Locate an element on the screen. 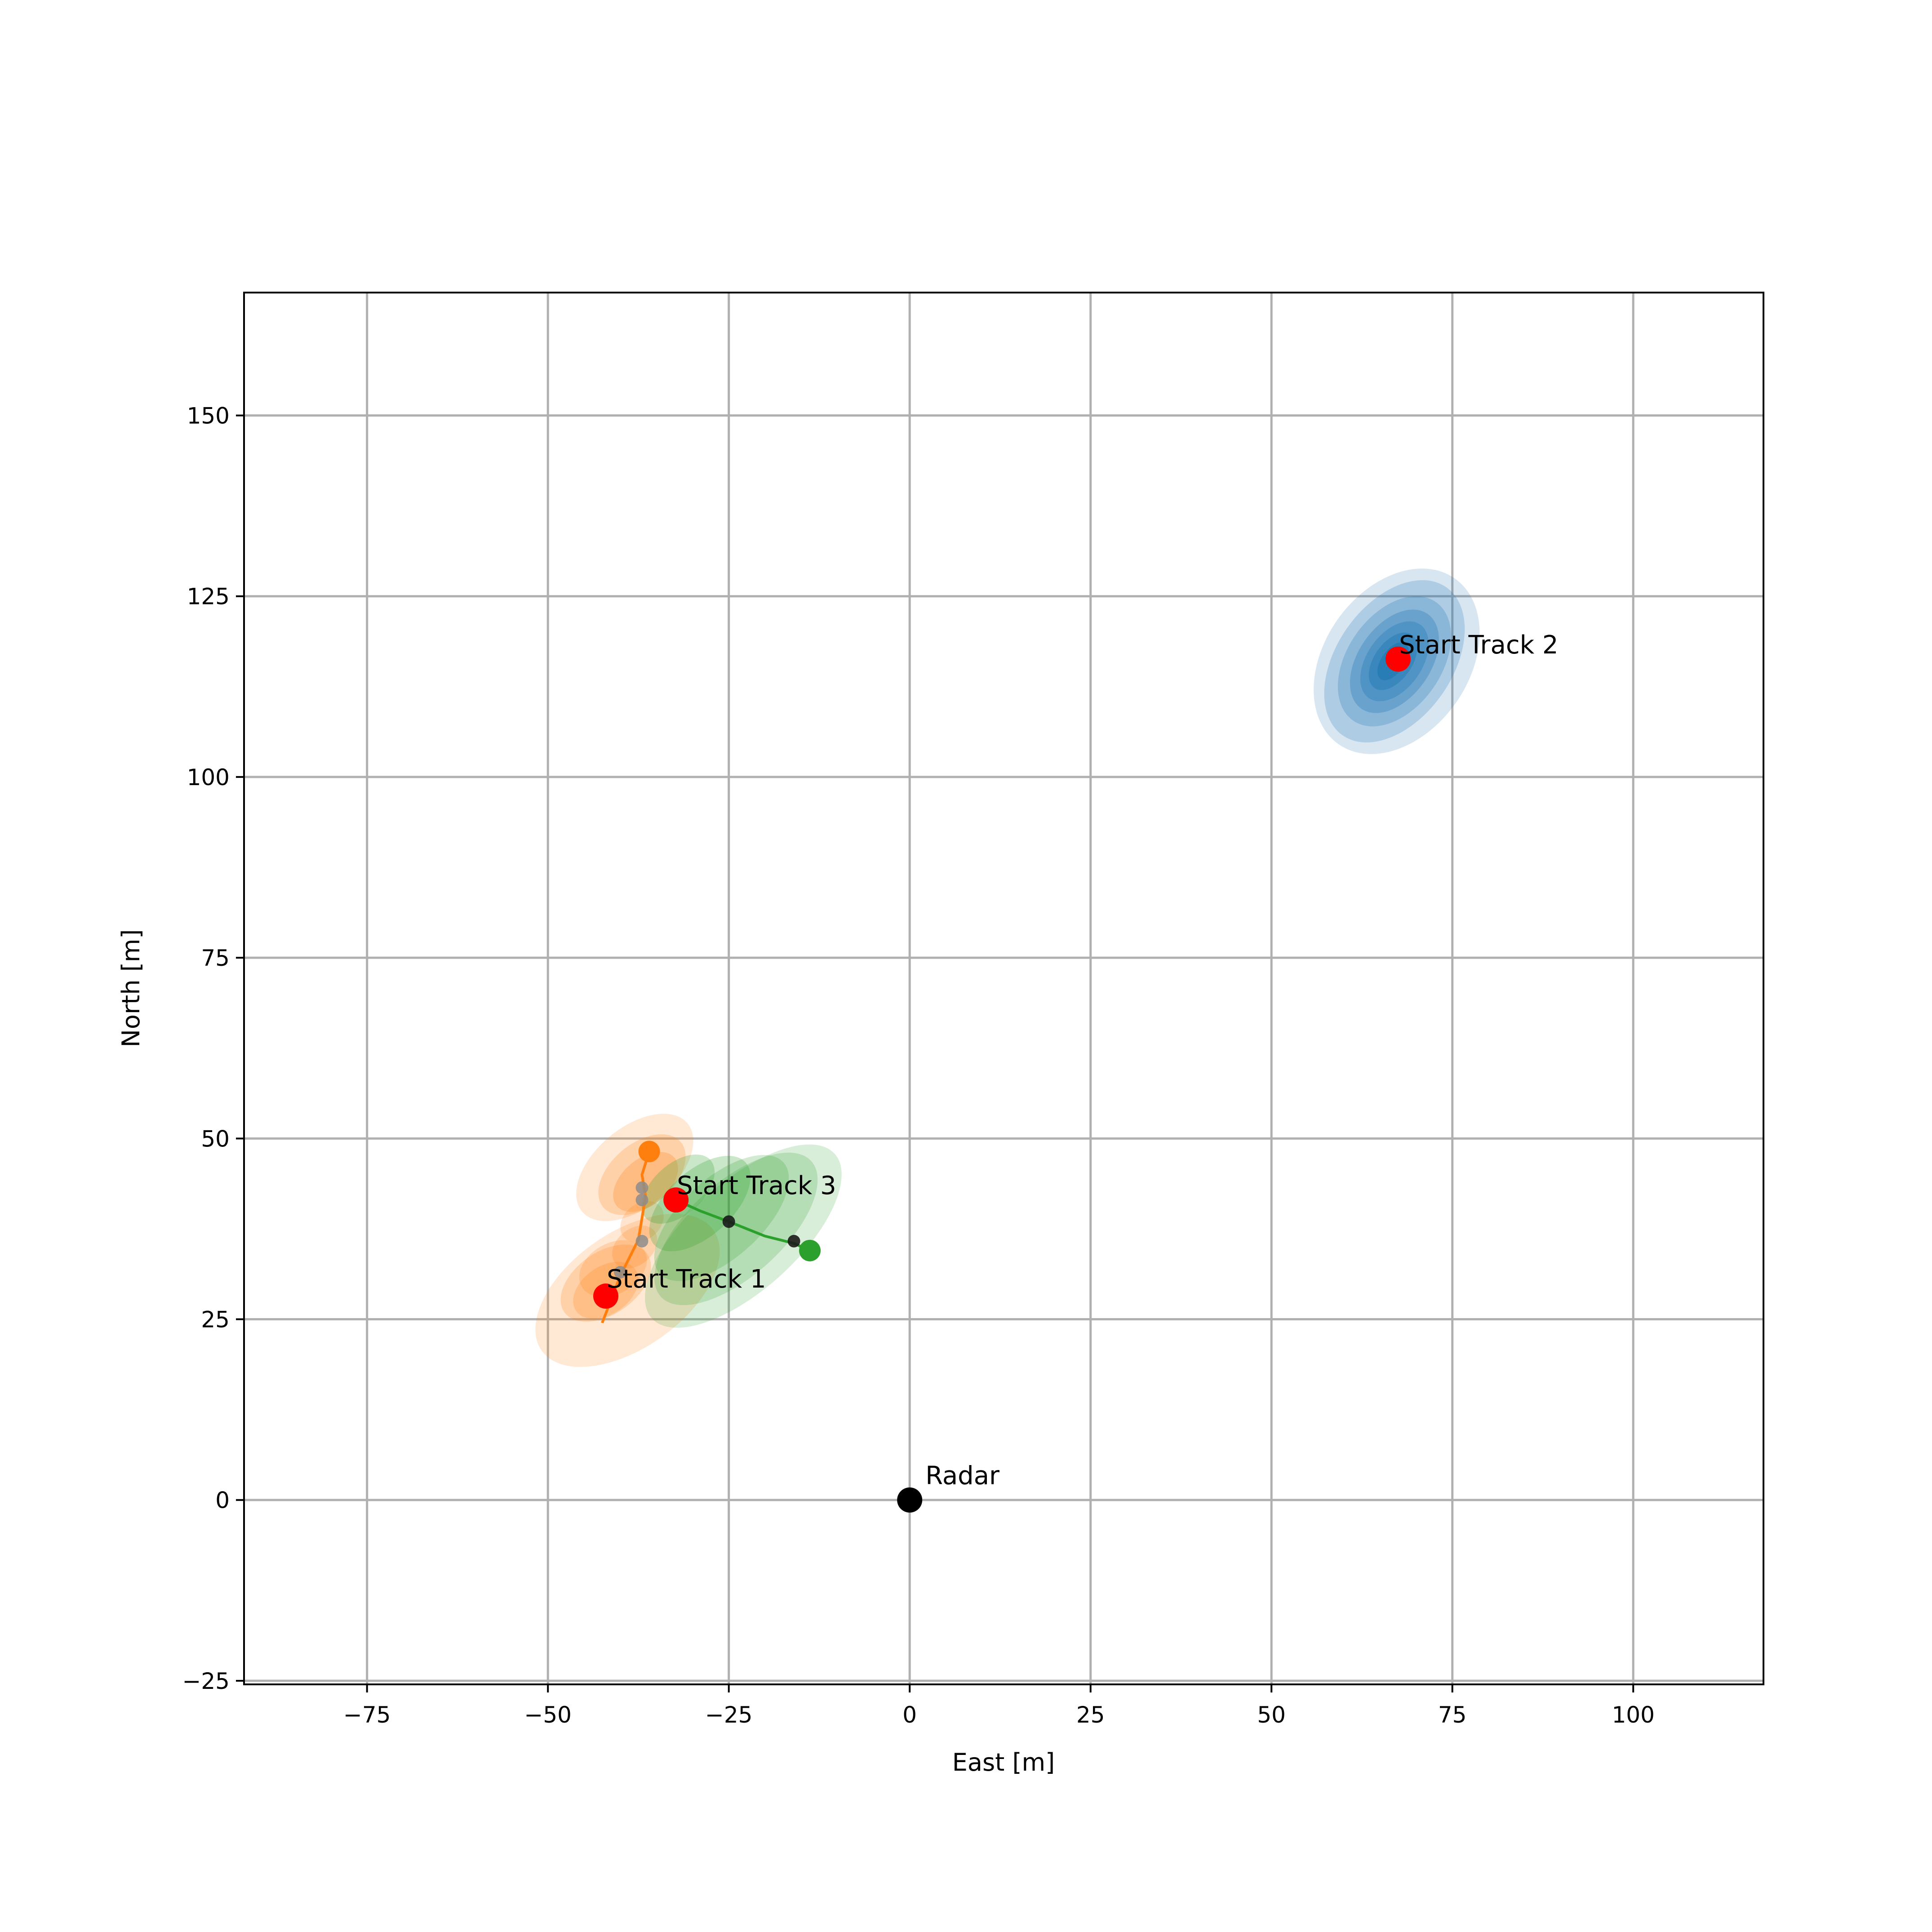 This screenshot has width=1932, height=1932. track2-start-point is located at coordinates (1398, 659).